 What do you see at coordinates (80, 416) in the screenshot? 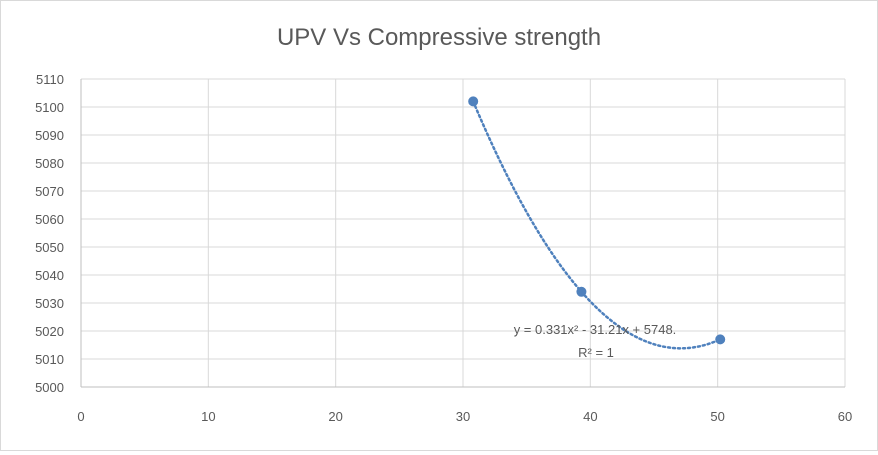
I see `x-tick-label: 0` at bounding box center [80, 416].